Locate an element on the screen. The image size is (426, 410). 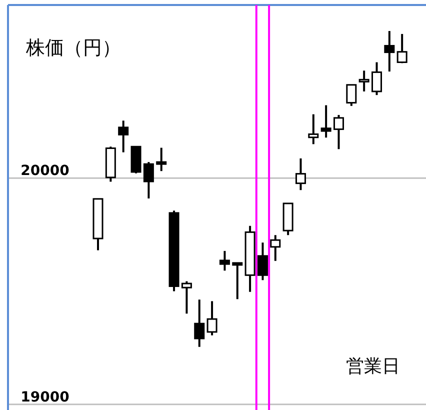
x-axis-title: 営業日 is located at coordinates (373, 366).